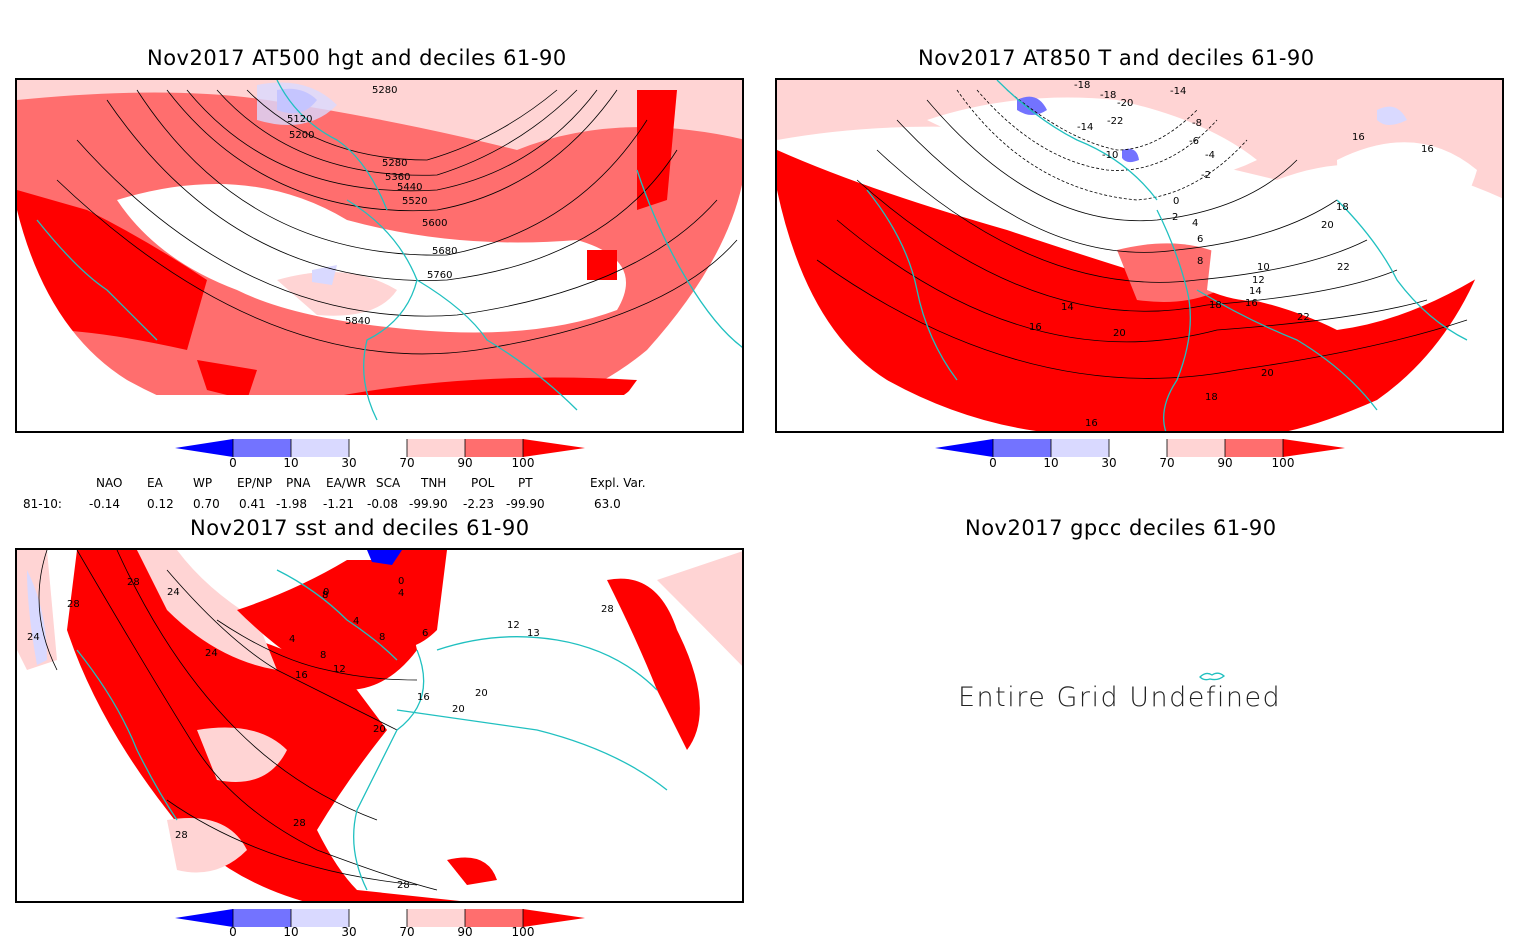 Image resolution: width=1520 pixels, height=940 pixels. I want to click on contour-label: -10, so click(1110, 155).